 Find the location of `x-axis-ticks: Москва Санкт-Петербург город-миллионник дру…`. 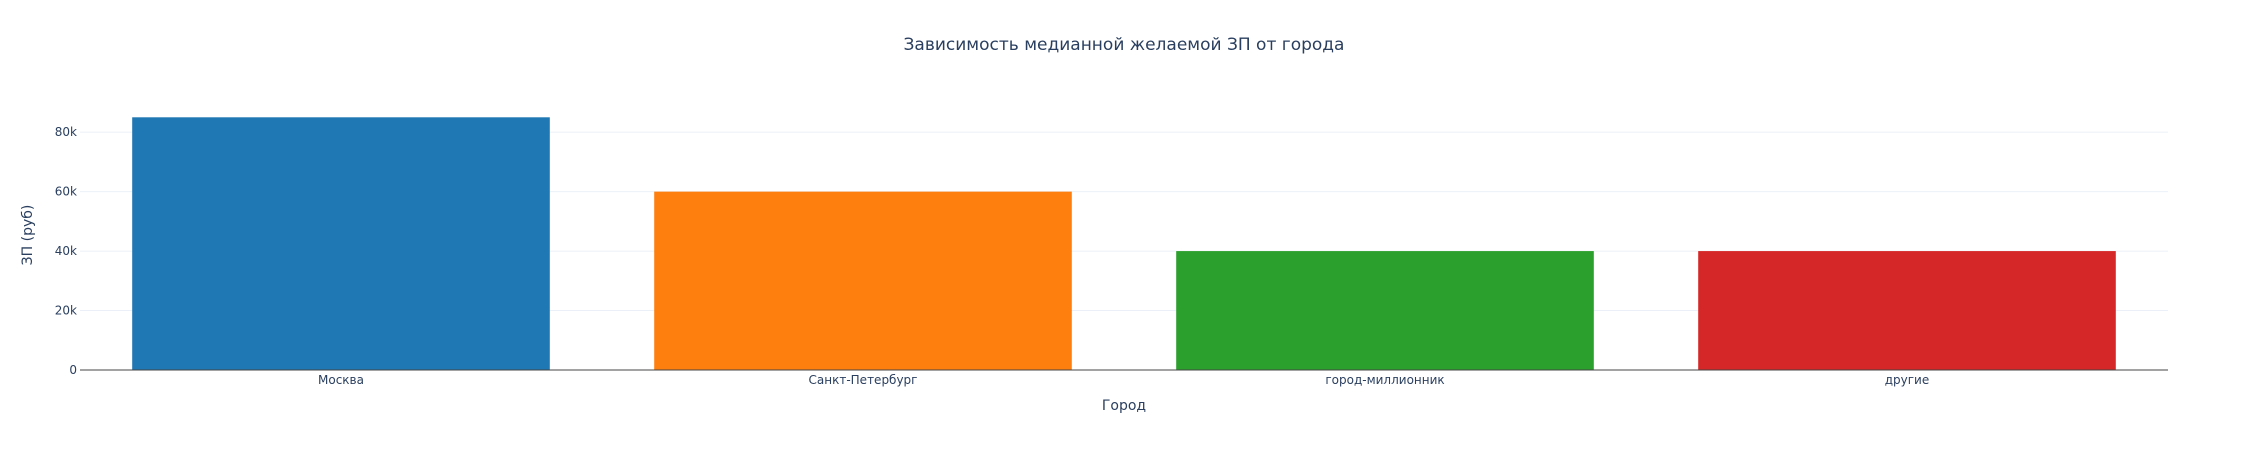

x-axis-ticks: Москва Санкт-Петербург город-миллионник дру… is located at coordinates (1123, 380).